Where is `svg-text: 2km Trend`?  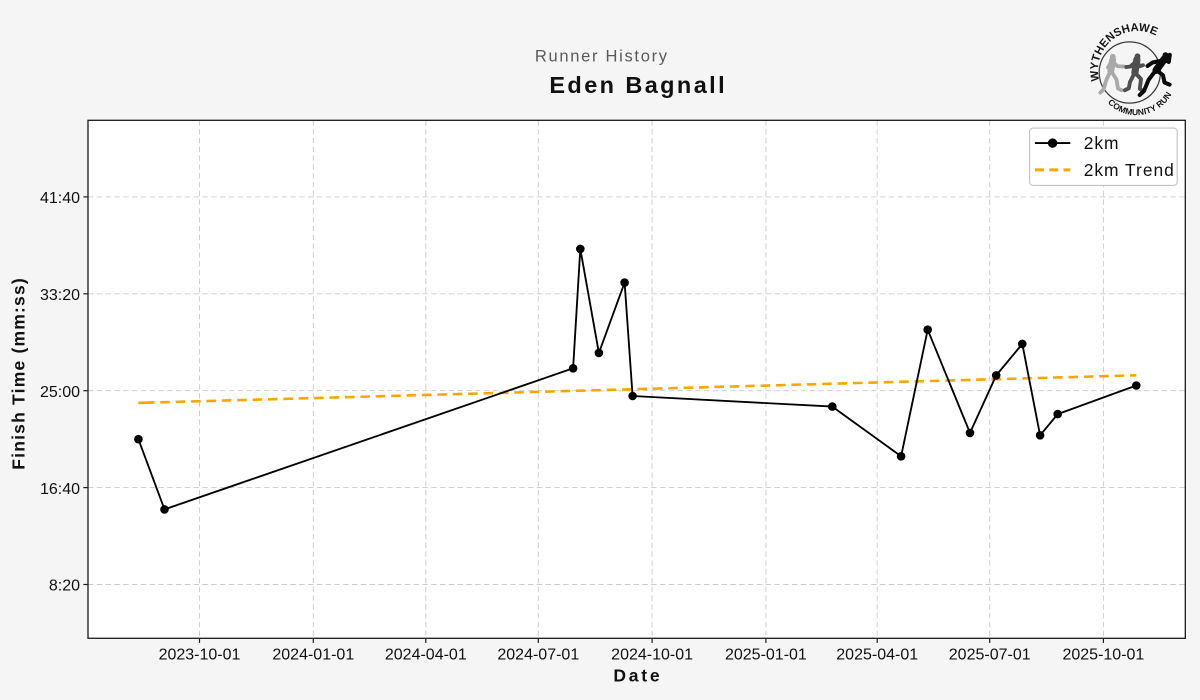
svg-text: 2km Trend is located at coordinates (1129, 170).